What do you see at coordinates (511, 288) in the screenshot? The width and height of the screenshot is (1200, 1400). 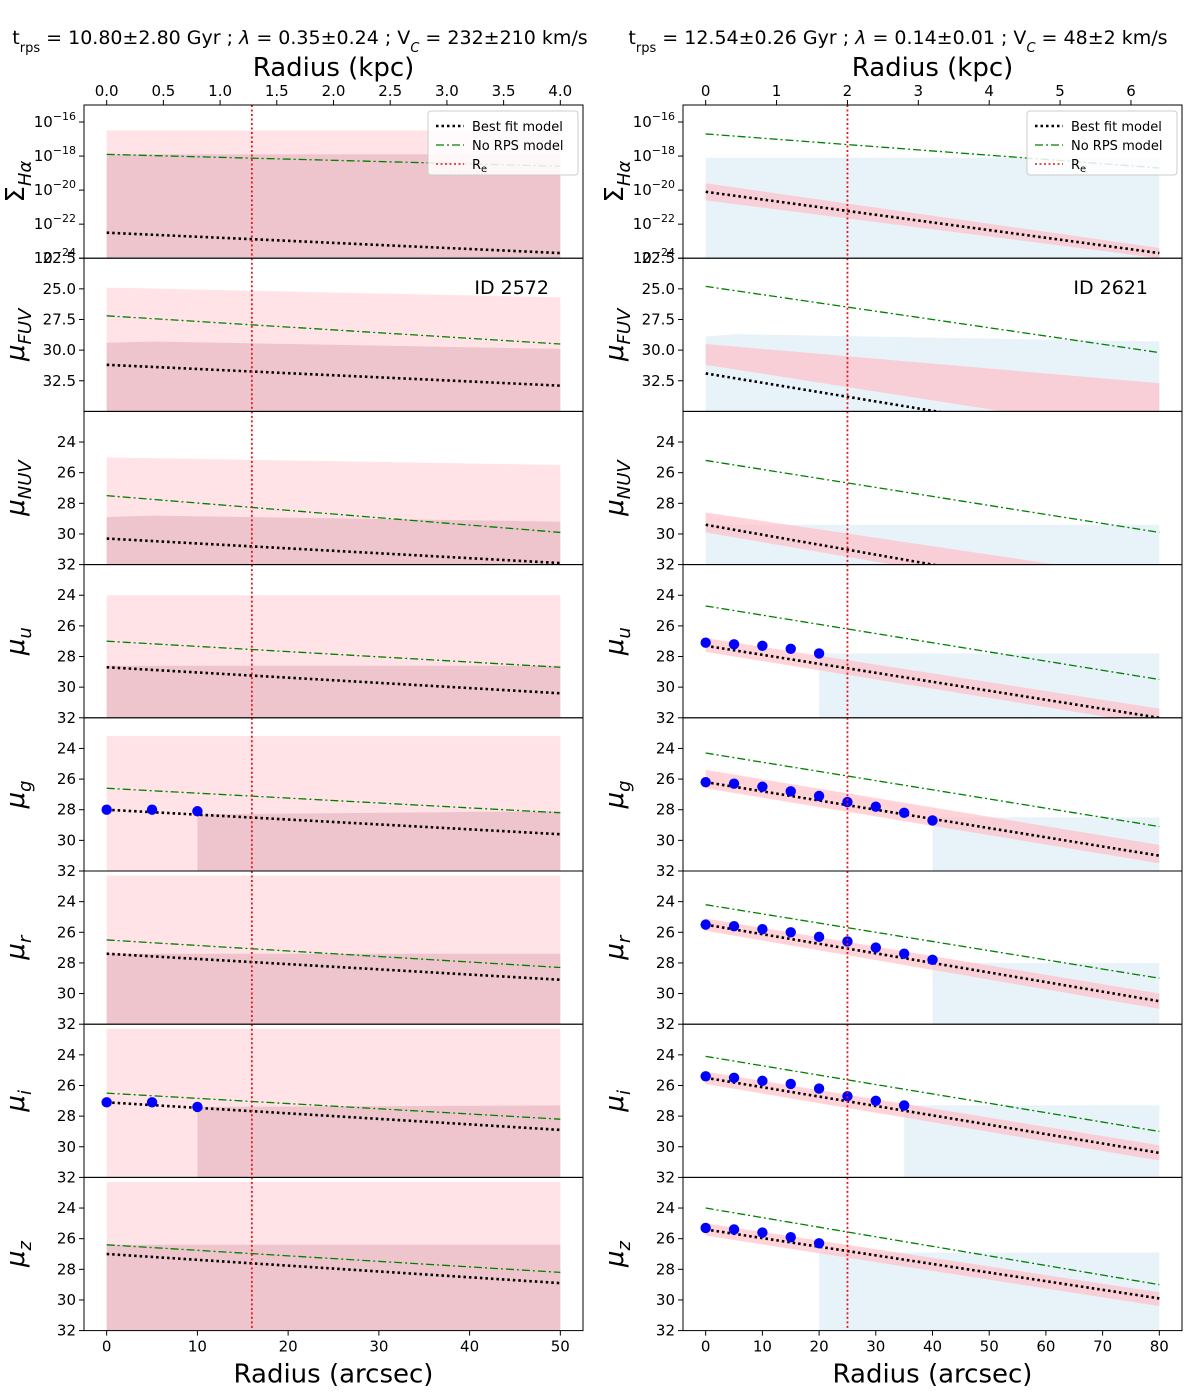 I see `galaxy-id-label: ID 2572` at bounding box center [511, 288].